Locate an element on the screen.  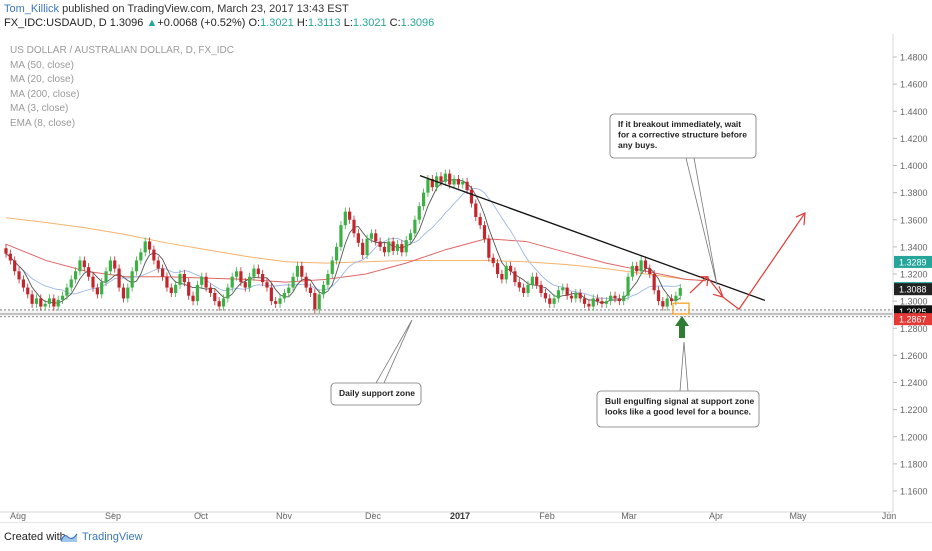
last-price: 1.3096 is located at coordinates (126, 23).